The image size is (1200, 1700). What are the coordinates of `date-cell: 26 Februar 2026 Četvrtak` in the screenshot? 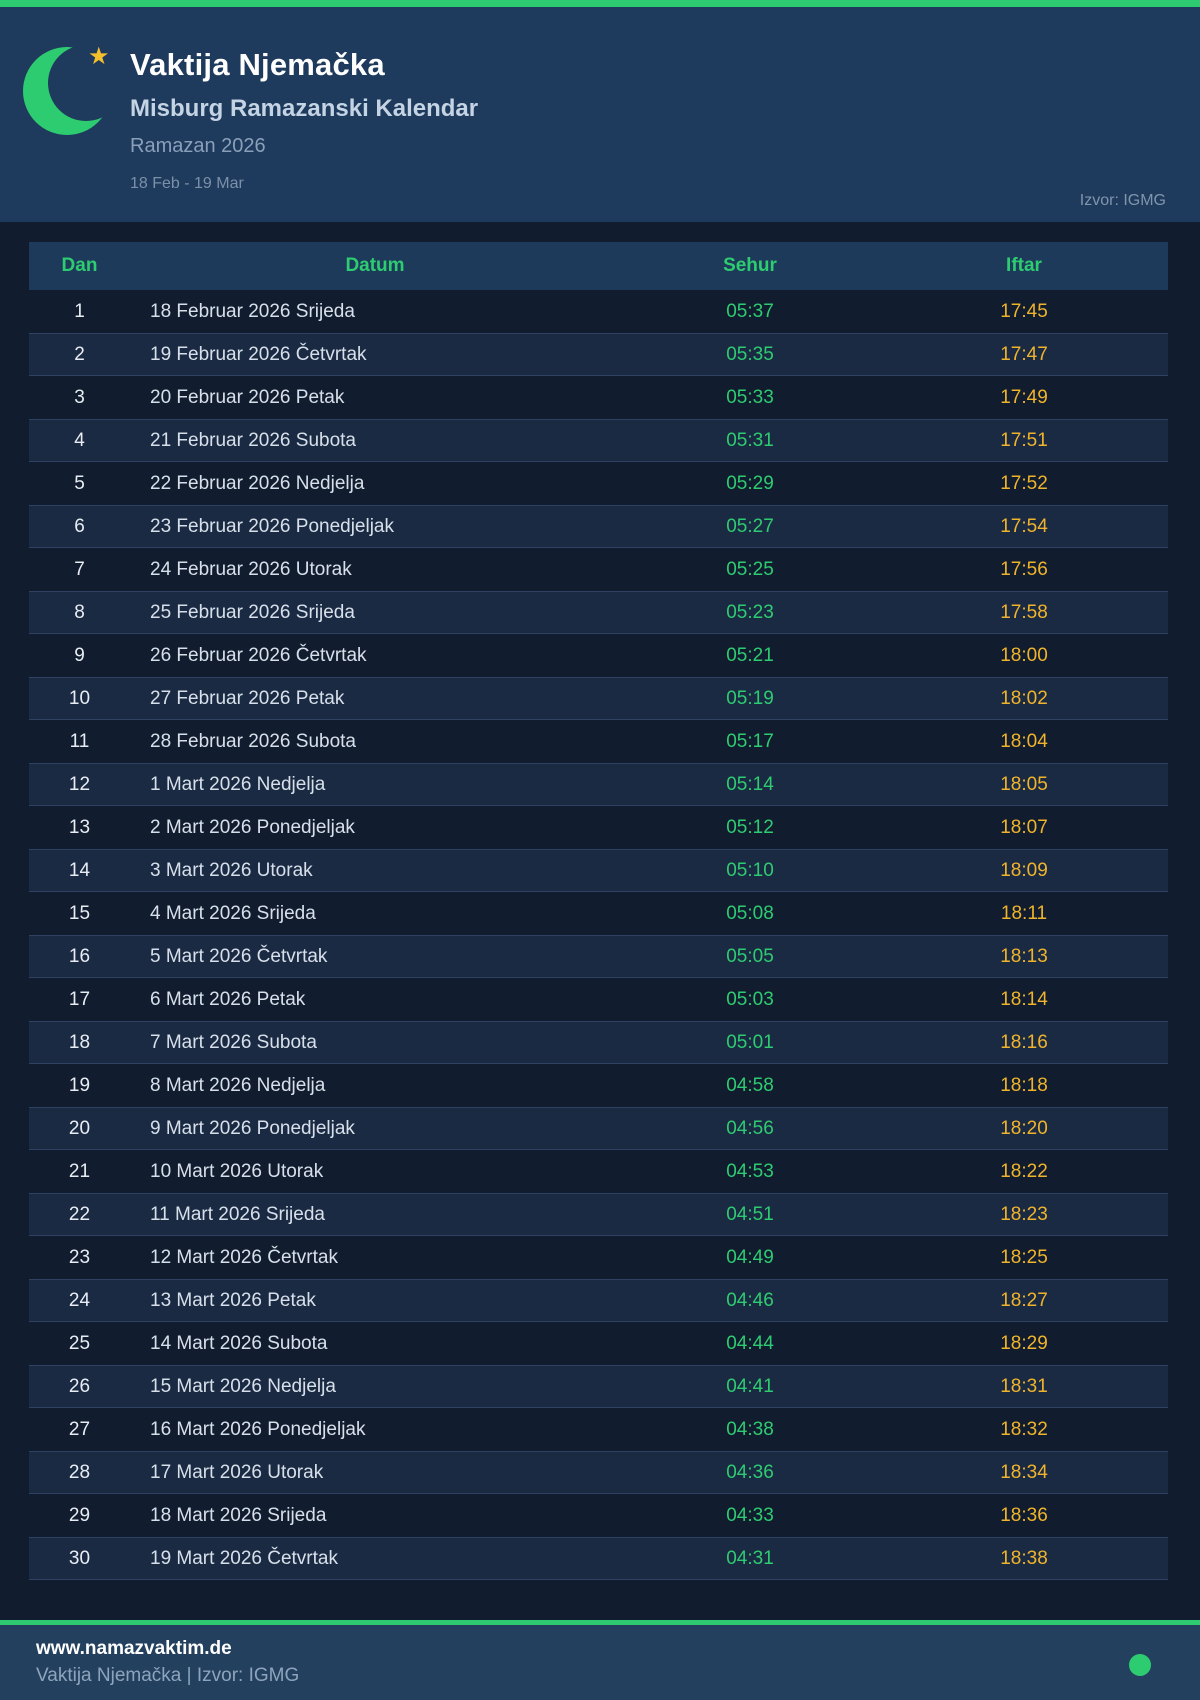 It's located at (258, 655).